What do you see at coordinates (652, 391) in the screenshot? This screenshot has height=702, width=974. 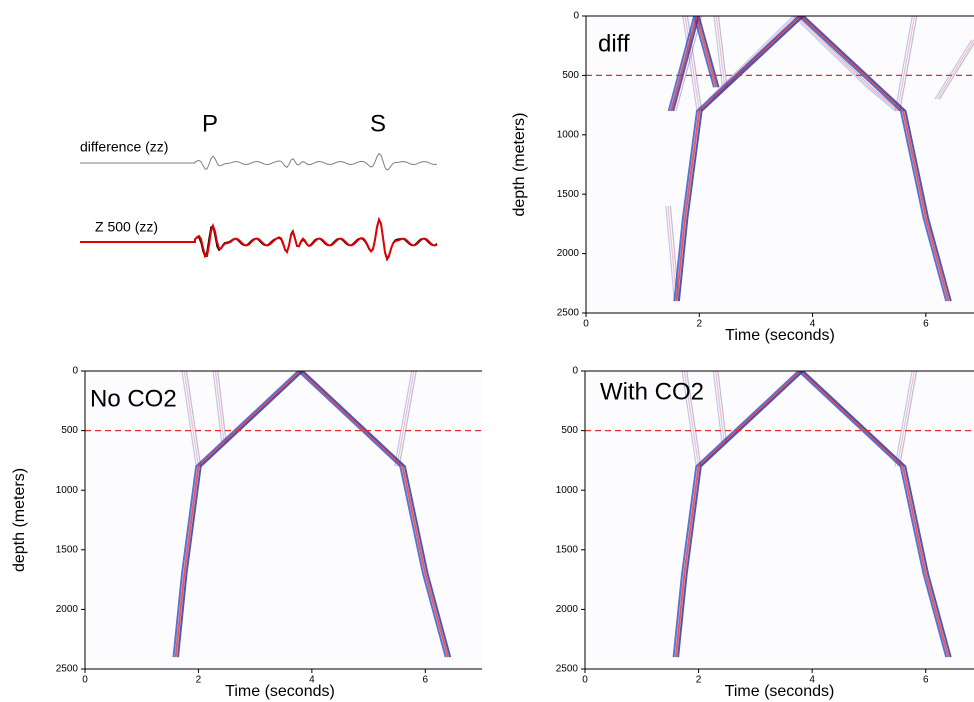 I see `panel-annotation: With CO2` at bounding box center [652, 391].